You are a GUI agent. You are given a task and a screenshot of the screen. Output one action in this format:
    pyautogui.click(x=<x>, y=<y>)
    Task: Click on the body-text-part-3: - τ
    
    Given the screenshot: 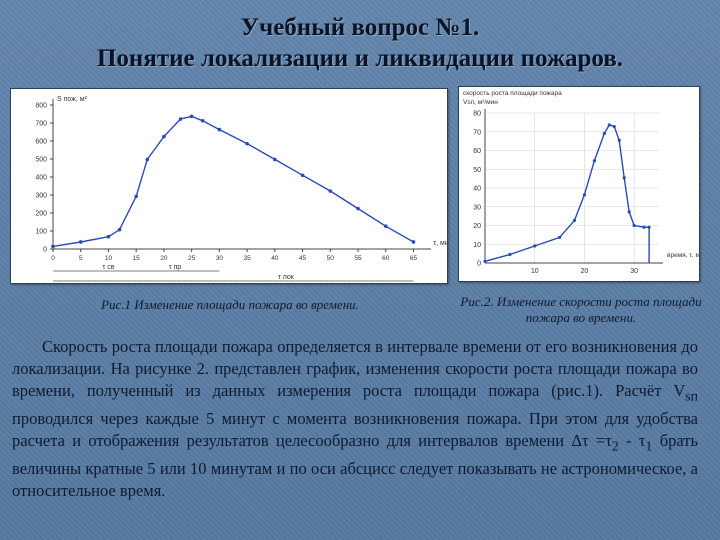 What is the action you would take?
    pyautogui.click(x=632, y=441)
    